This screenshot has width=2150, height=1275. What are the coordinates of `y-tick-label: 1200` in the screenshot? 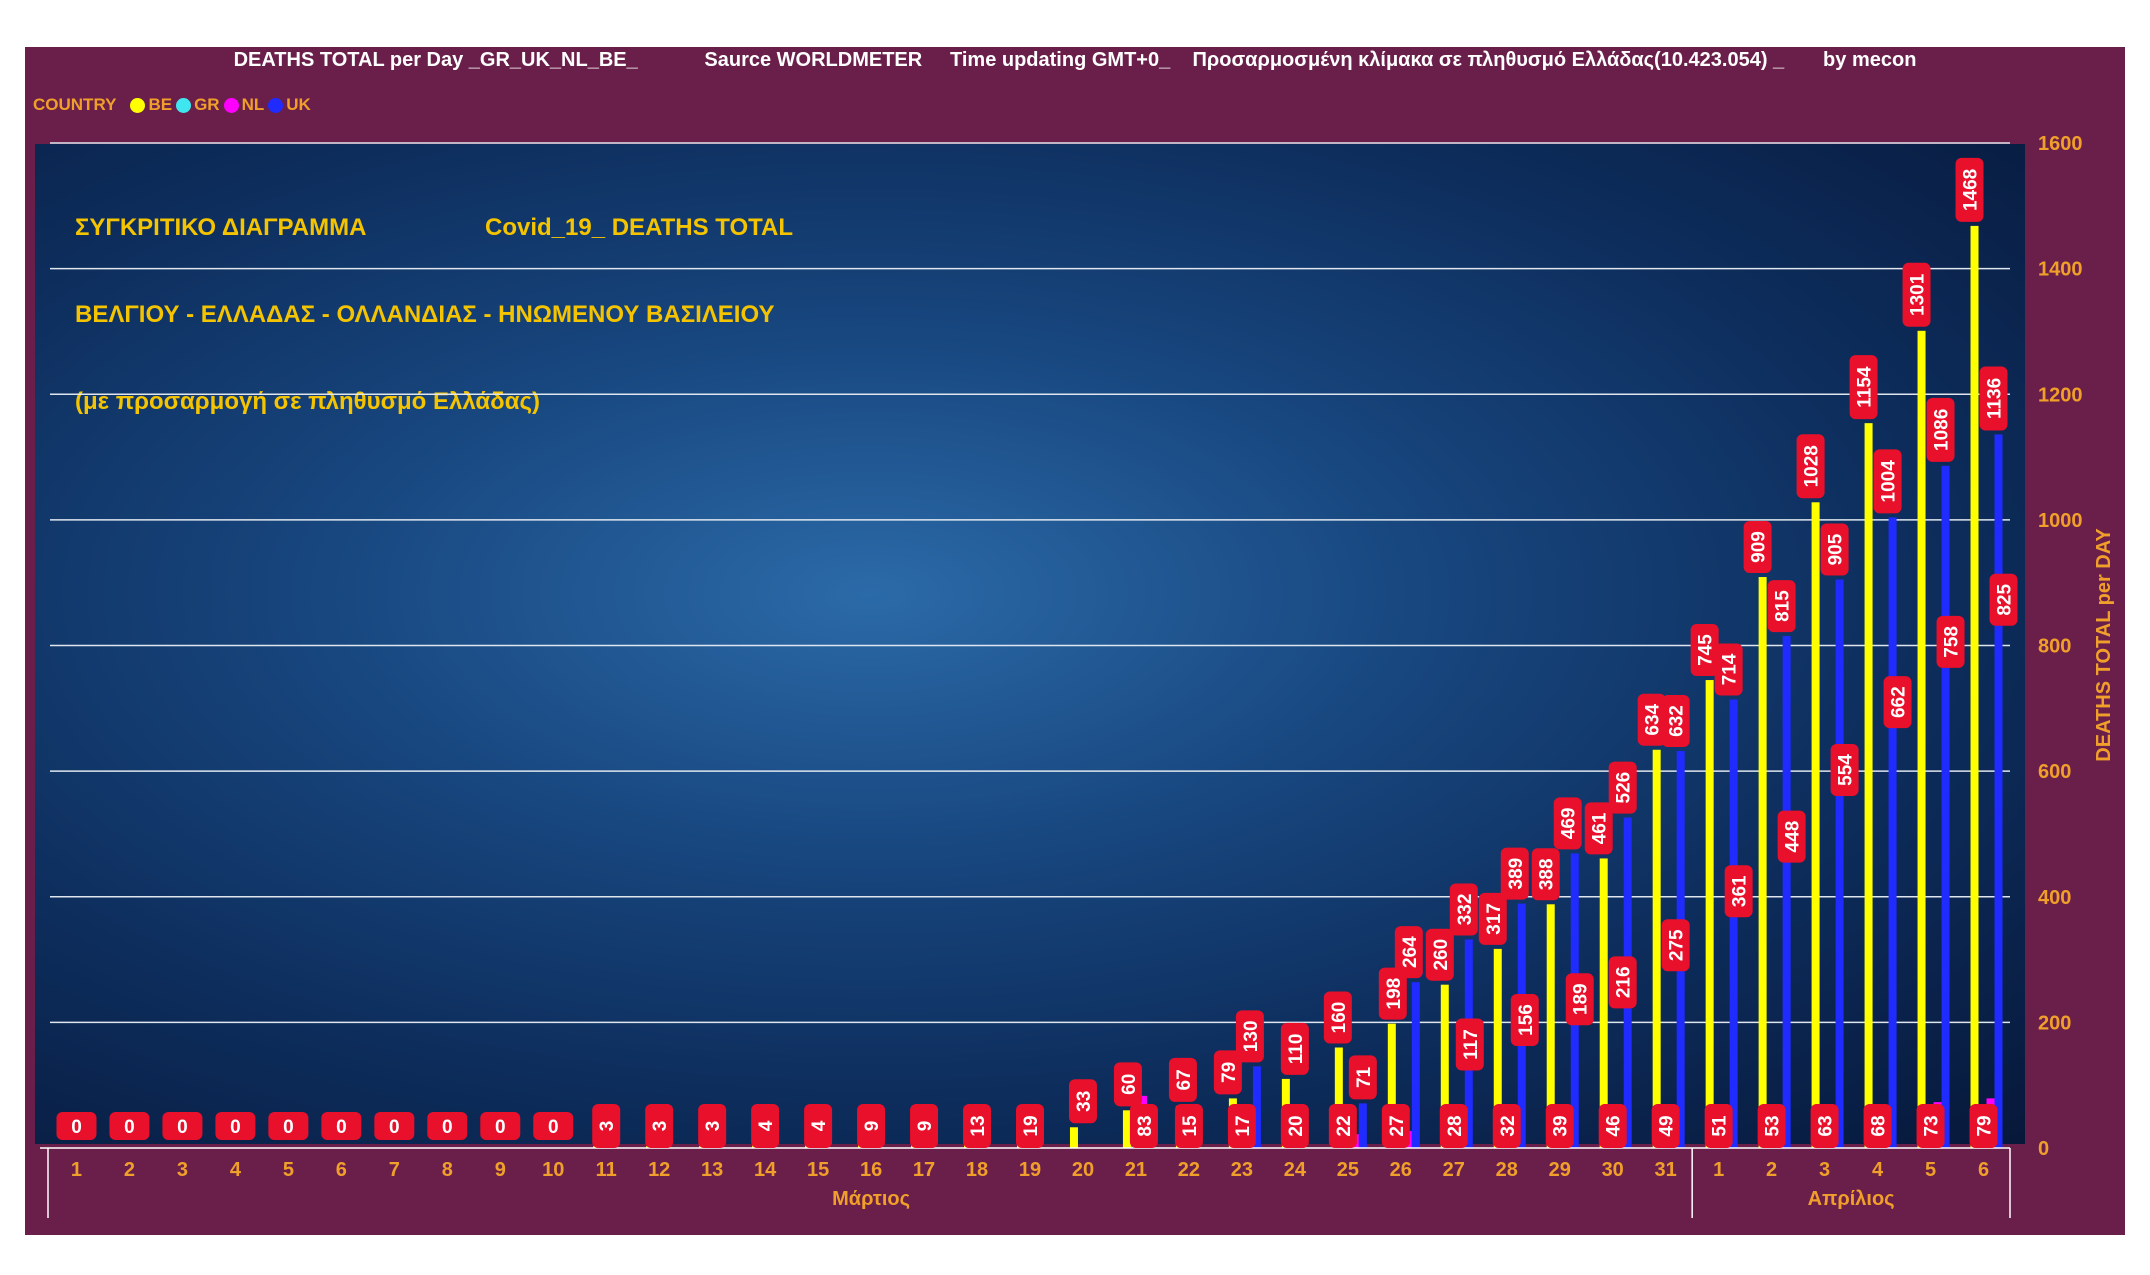 It's located at (2060, 395).